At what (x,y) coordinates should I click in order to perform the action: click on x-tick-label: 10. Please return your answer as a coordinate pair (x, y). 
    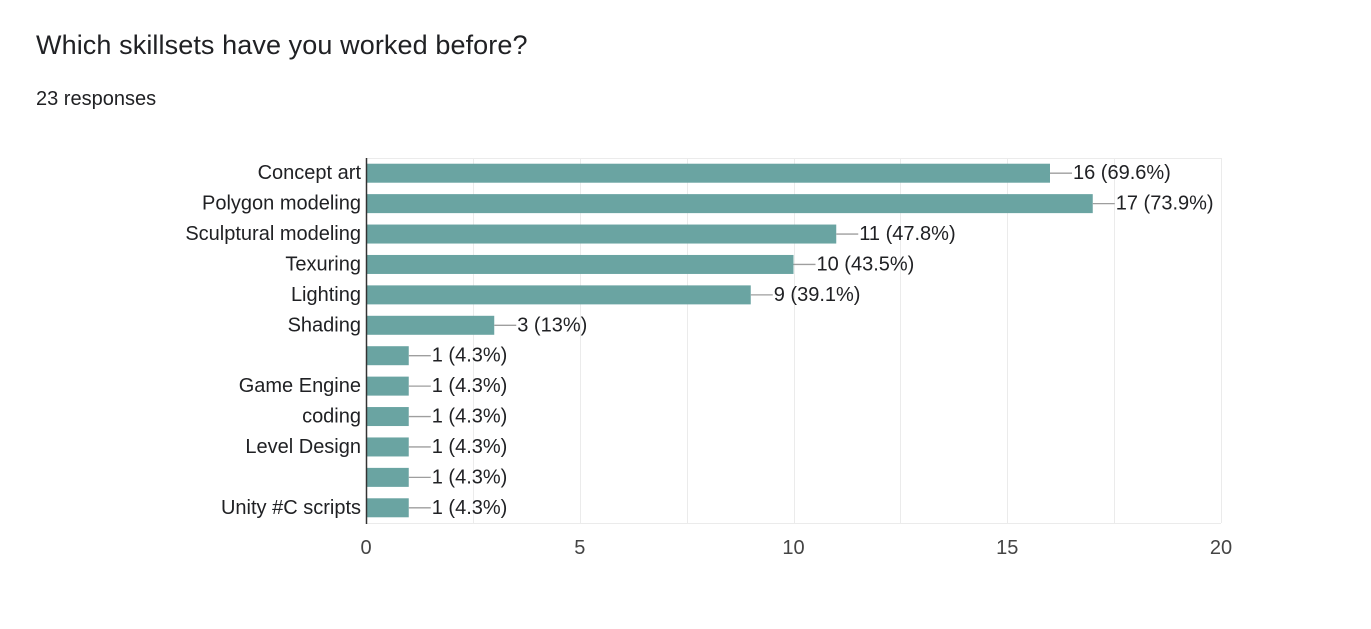
    Looking at the image, I should click on (793, 548).